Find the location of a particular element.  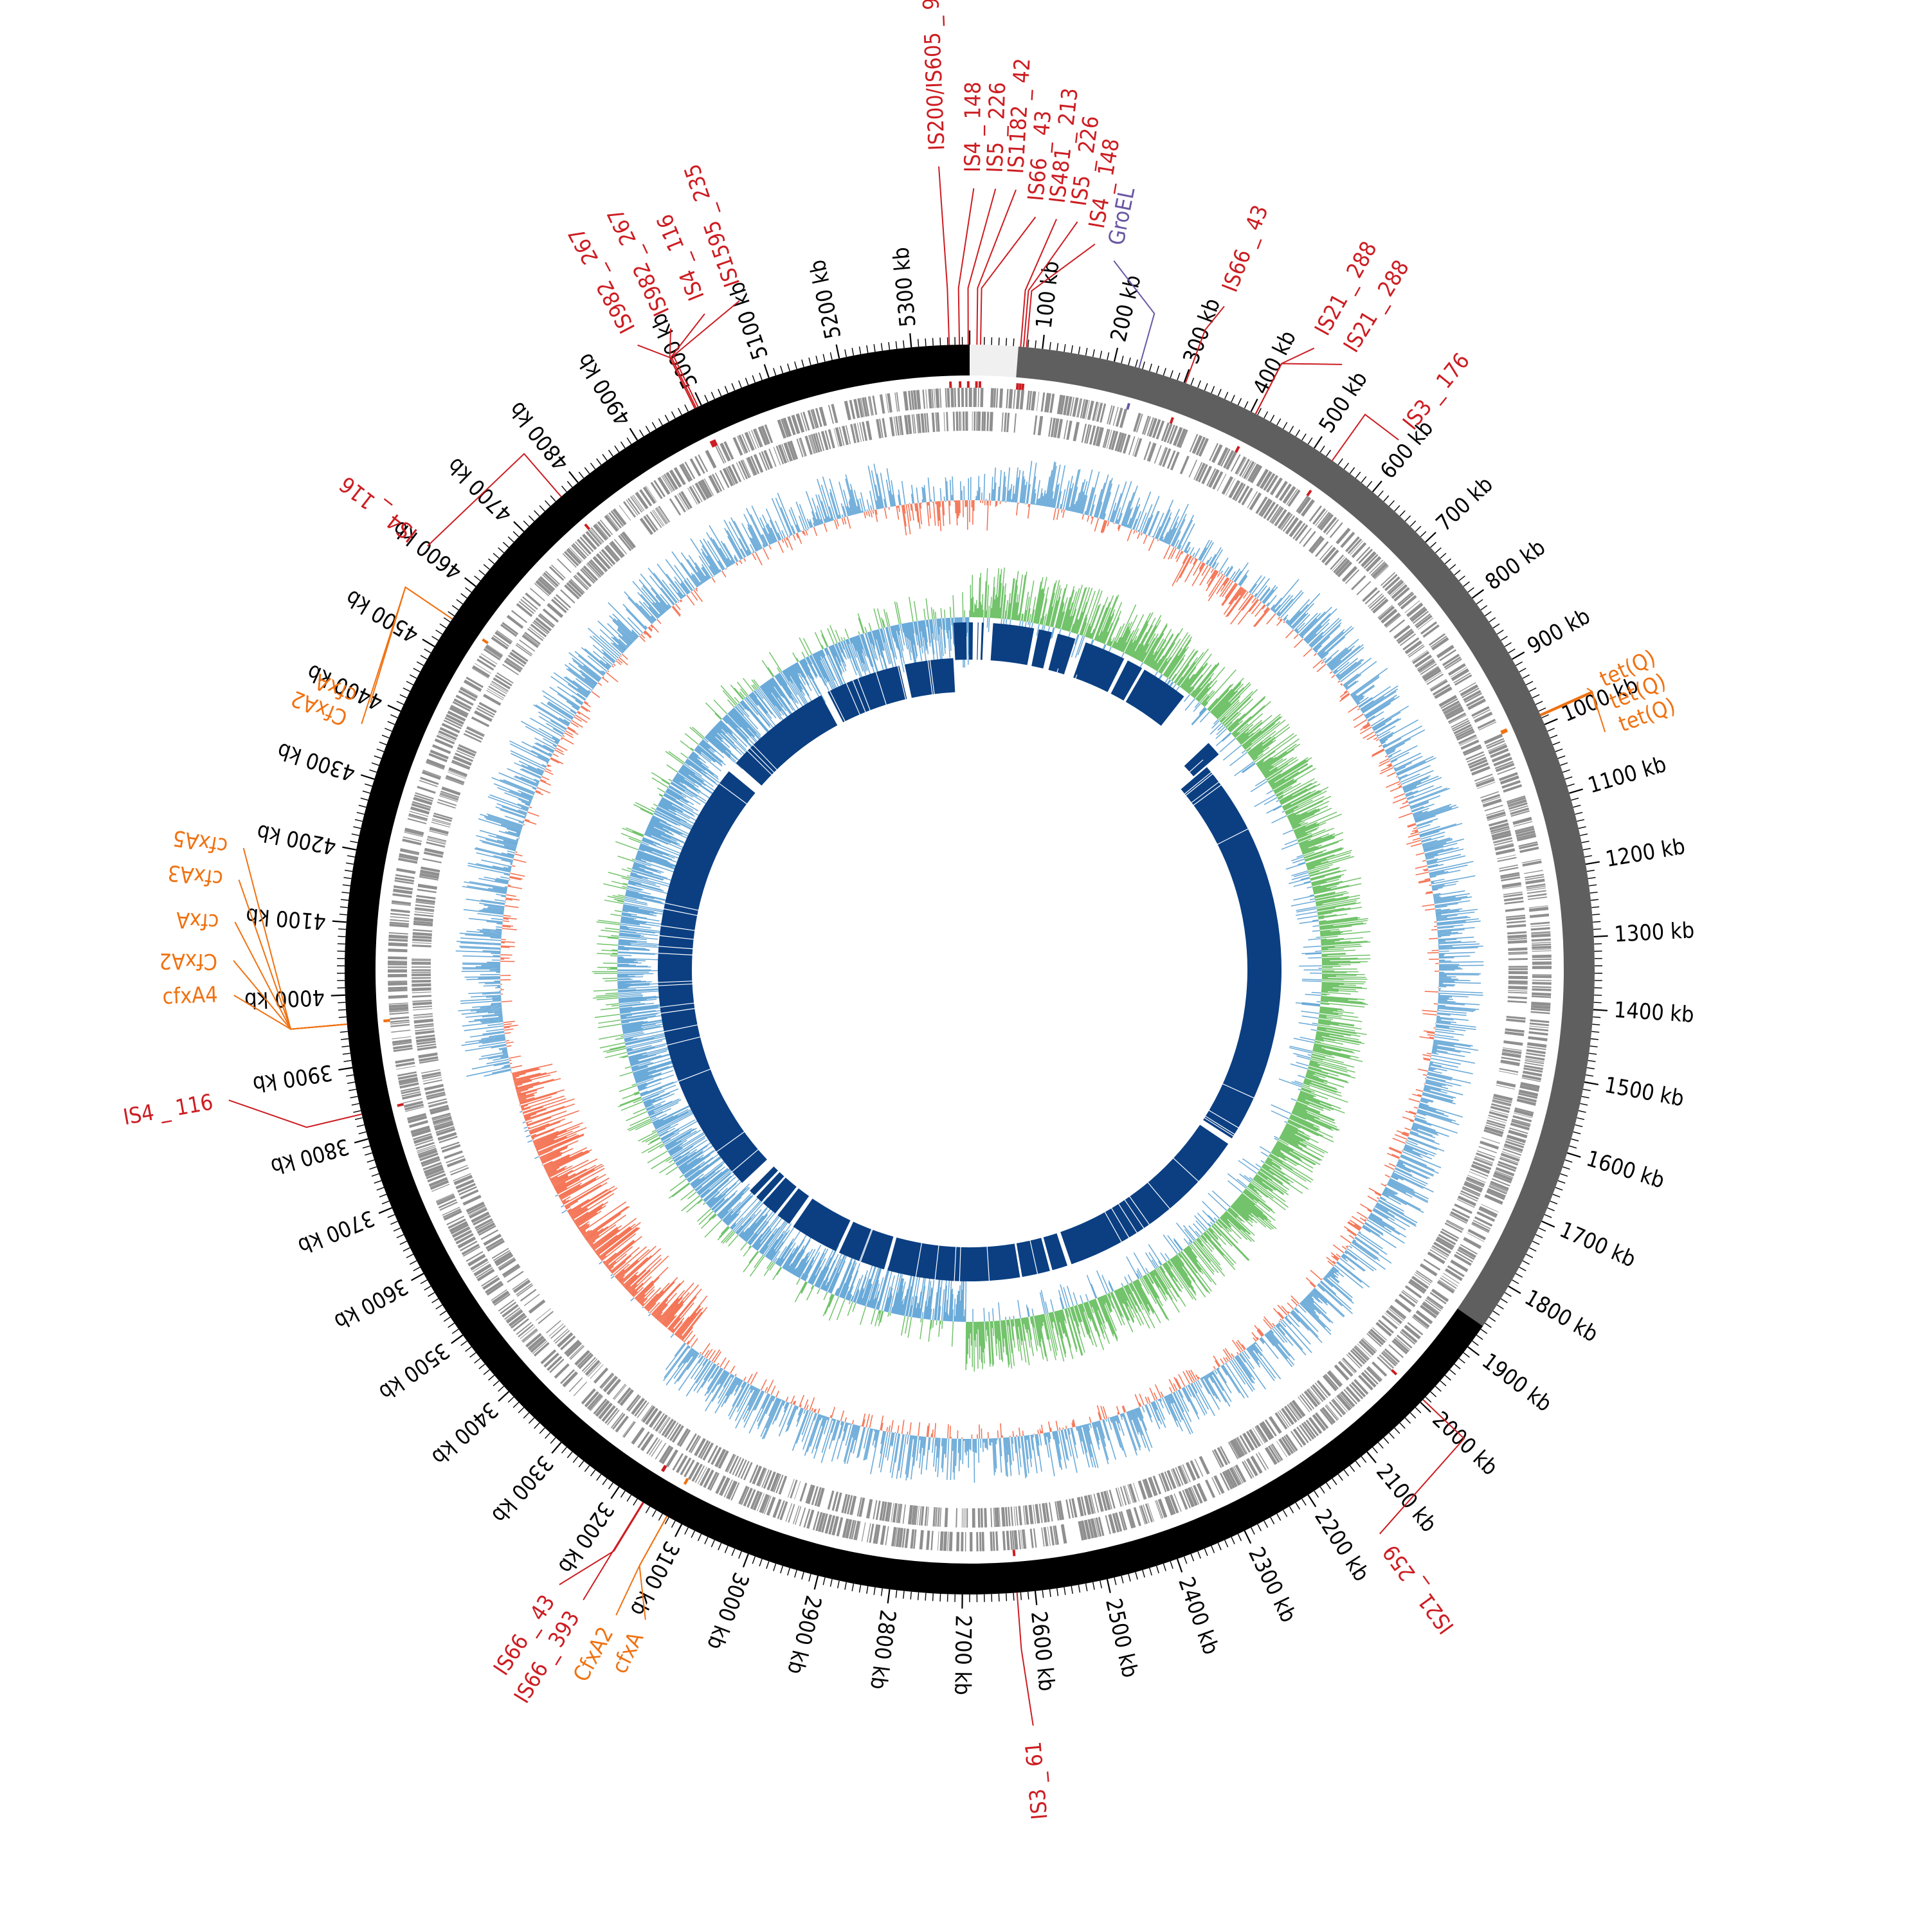

backbone-light-region is located at coordinates (994, 361).